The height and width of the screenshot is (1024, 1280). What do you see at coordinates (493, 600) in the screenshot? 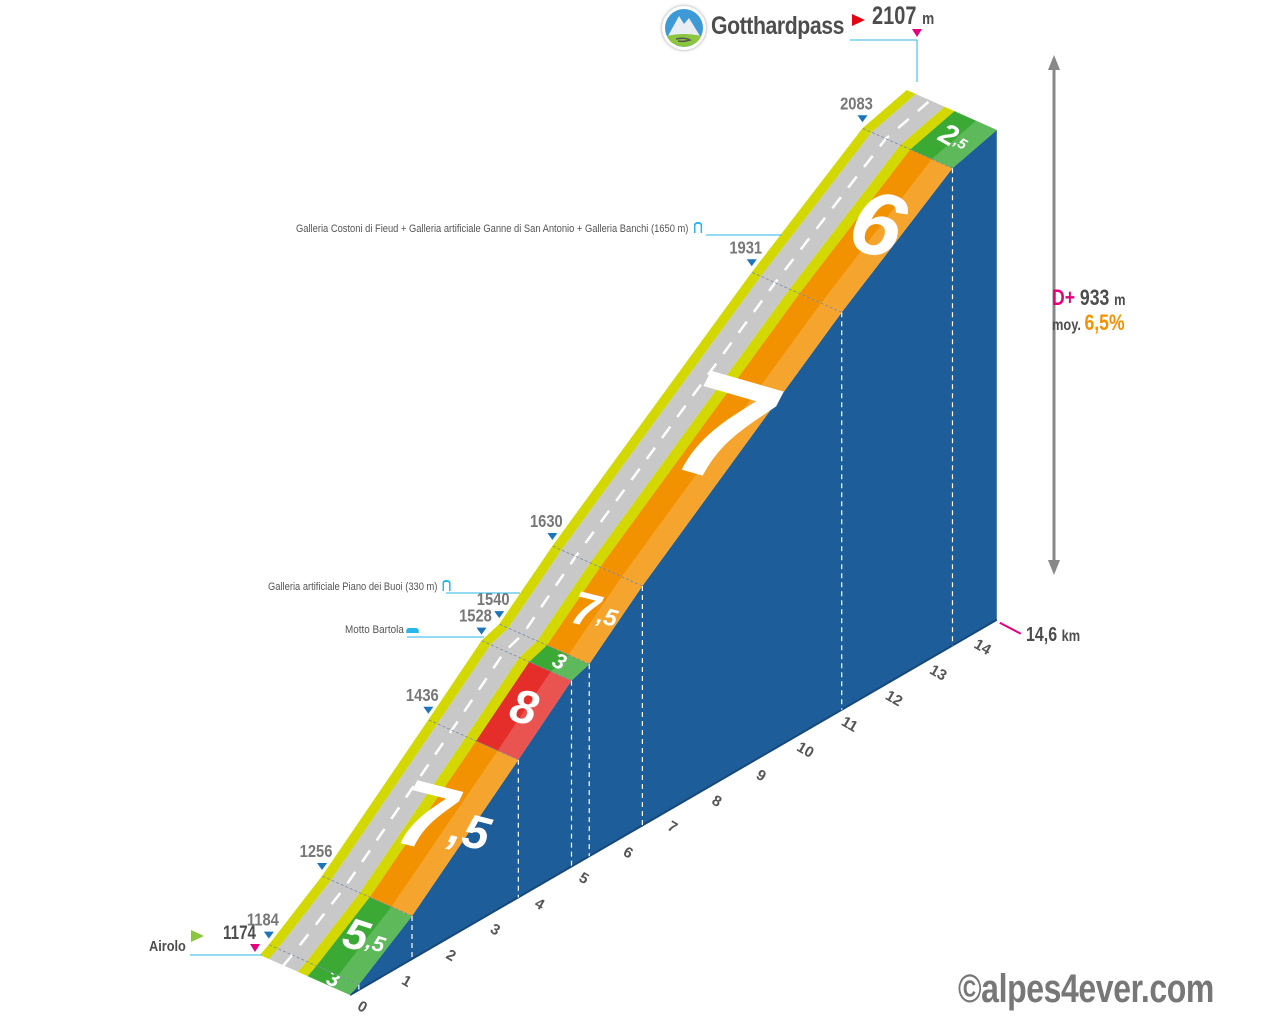
I see `altitude-label: 1540` at bounding box center [493, 600].